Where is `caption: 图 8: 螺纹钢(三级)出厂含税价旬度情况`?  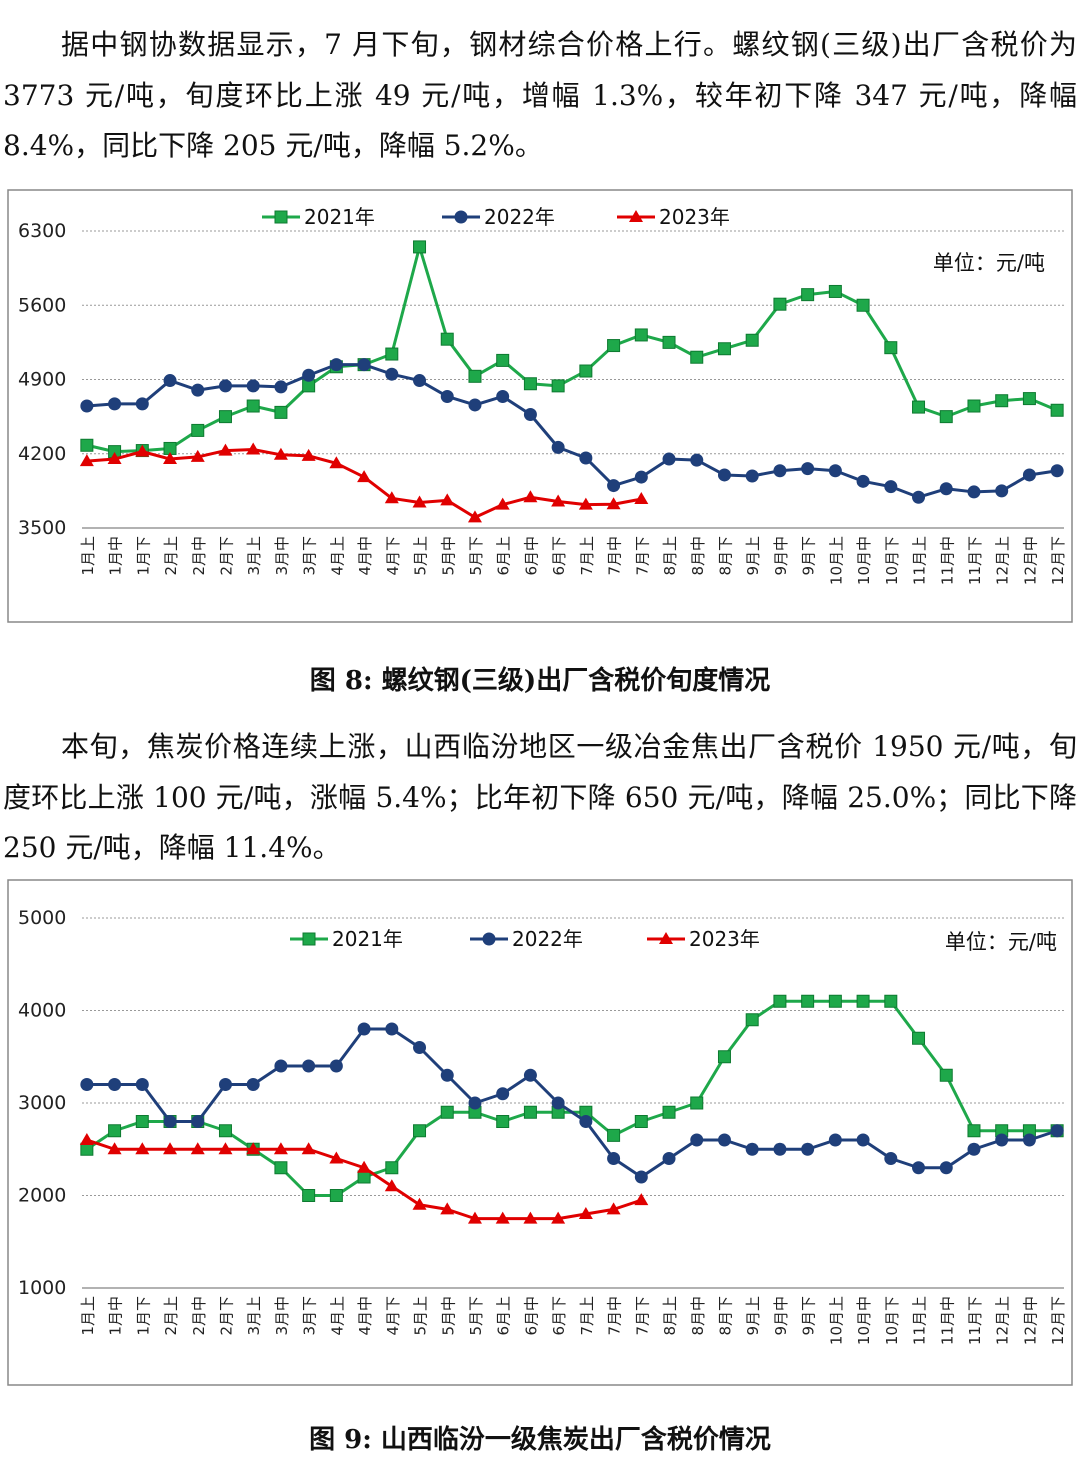
caption: 图 8: 螺纹钢(三级)出厂含税价旬度情况 is located at coordinates (540, 681).